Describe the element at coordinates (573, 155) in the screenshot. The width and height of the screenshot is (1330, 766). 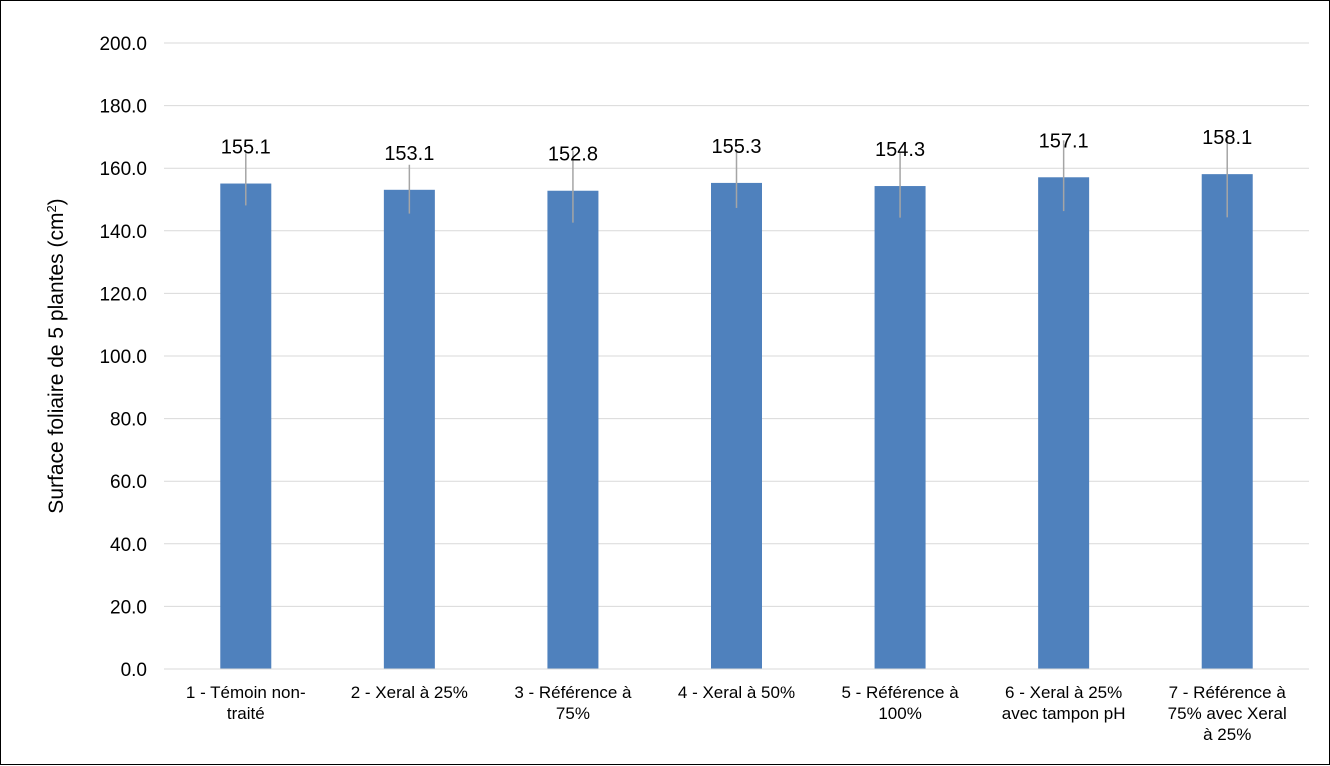
I see `data-label: 152.8` at that location.